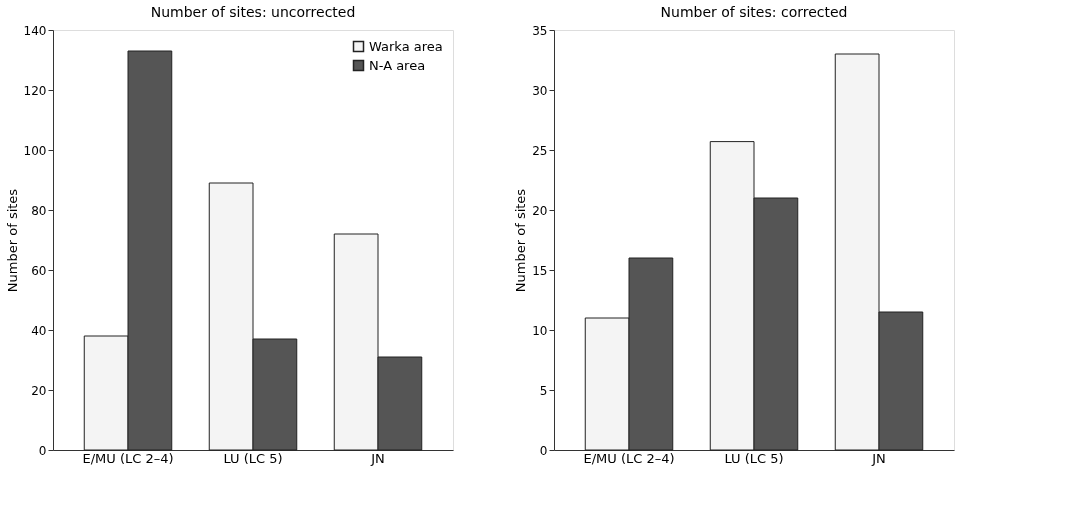 Image resolution: width=1081 pixels, height=526 pixels. I want to click on y-tick-label: 40, so click(39, 330).